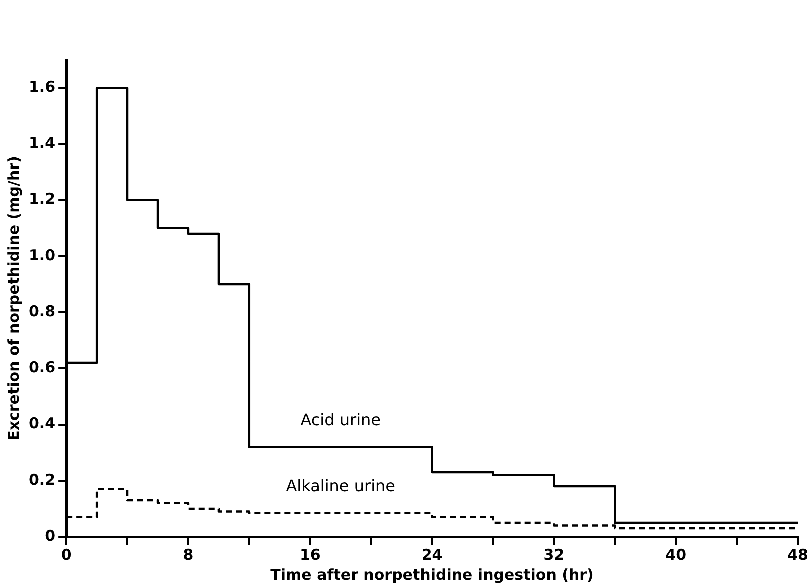  I want to click on x-tick-label: 0, so click(66, 555).